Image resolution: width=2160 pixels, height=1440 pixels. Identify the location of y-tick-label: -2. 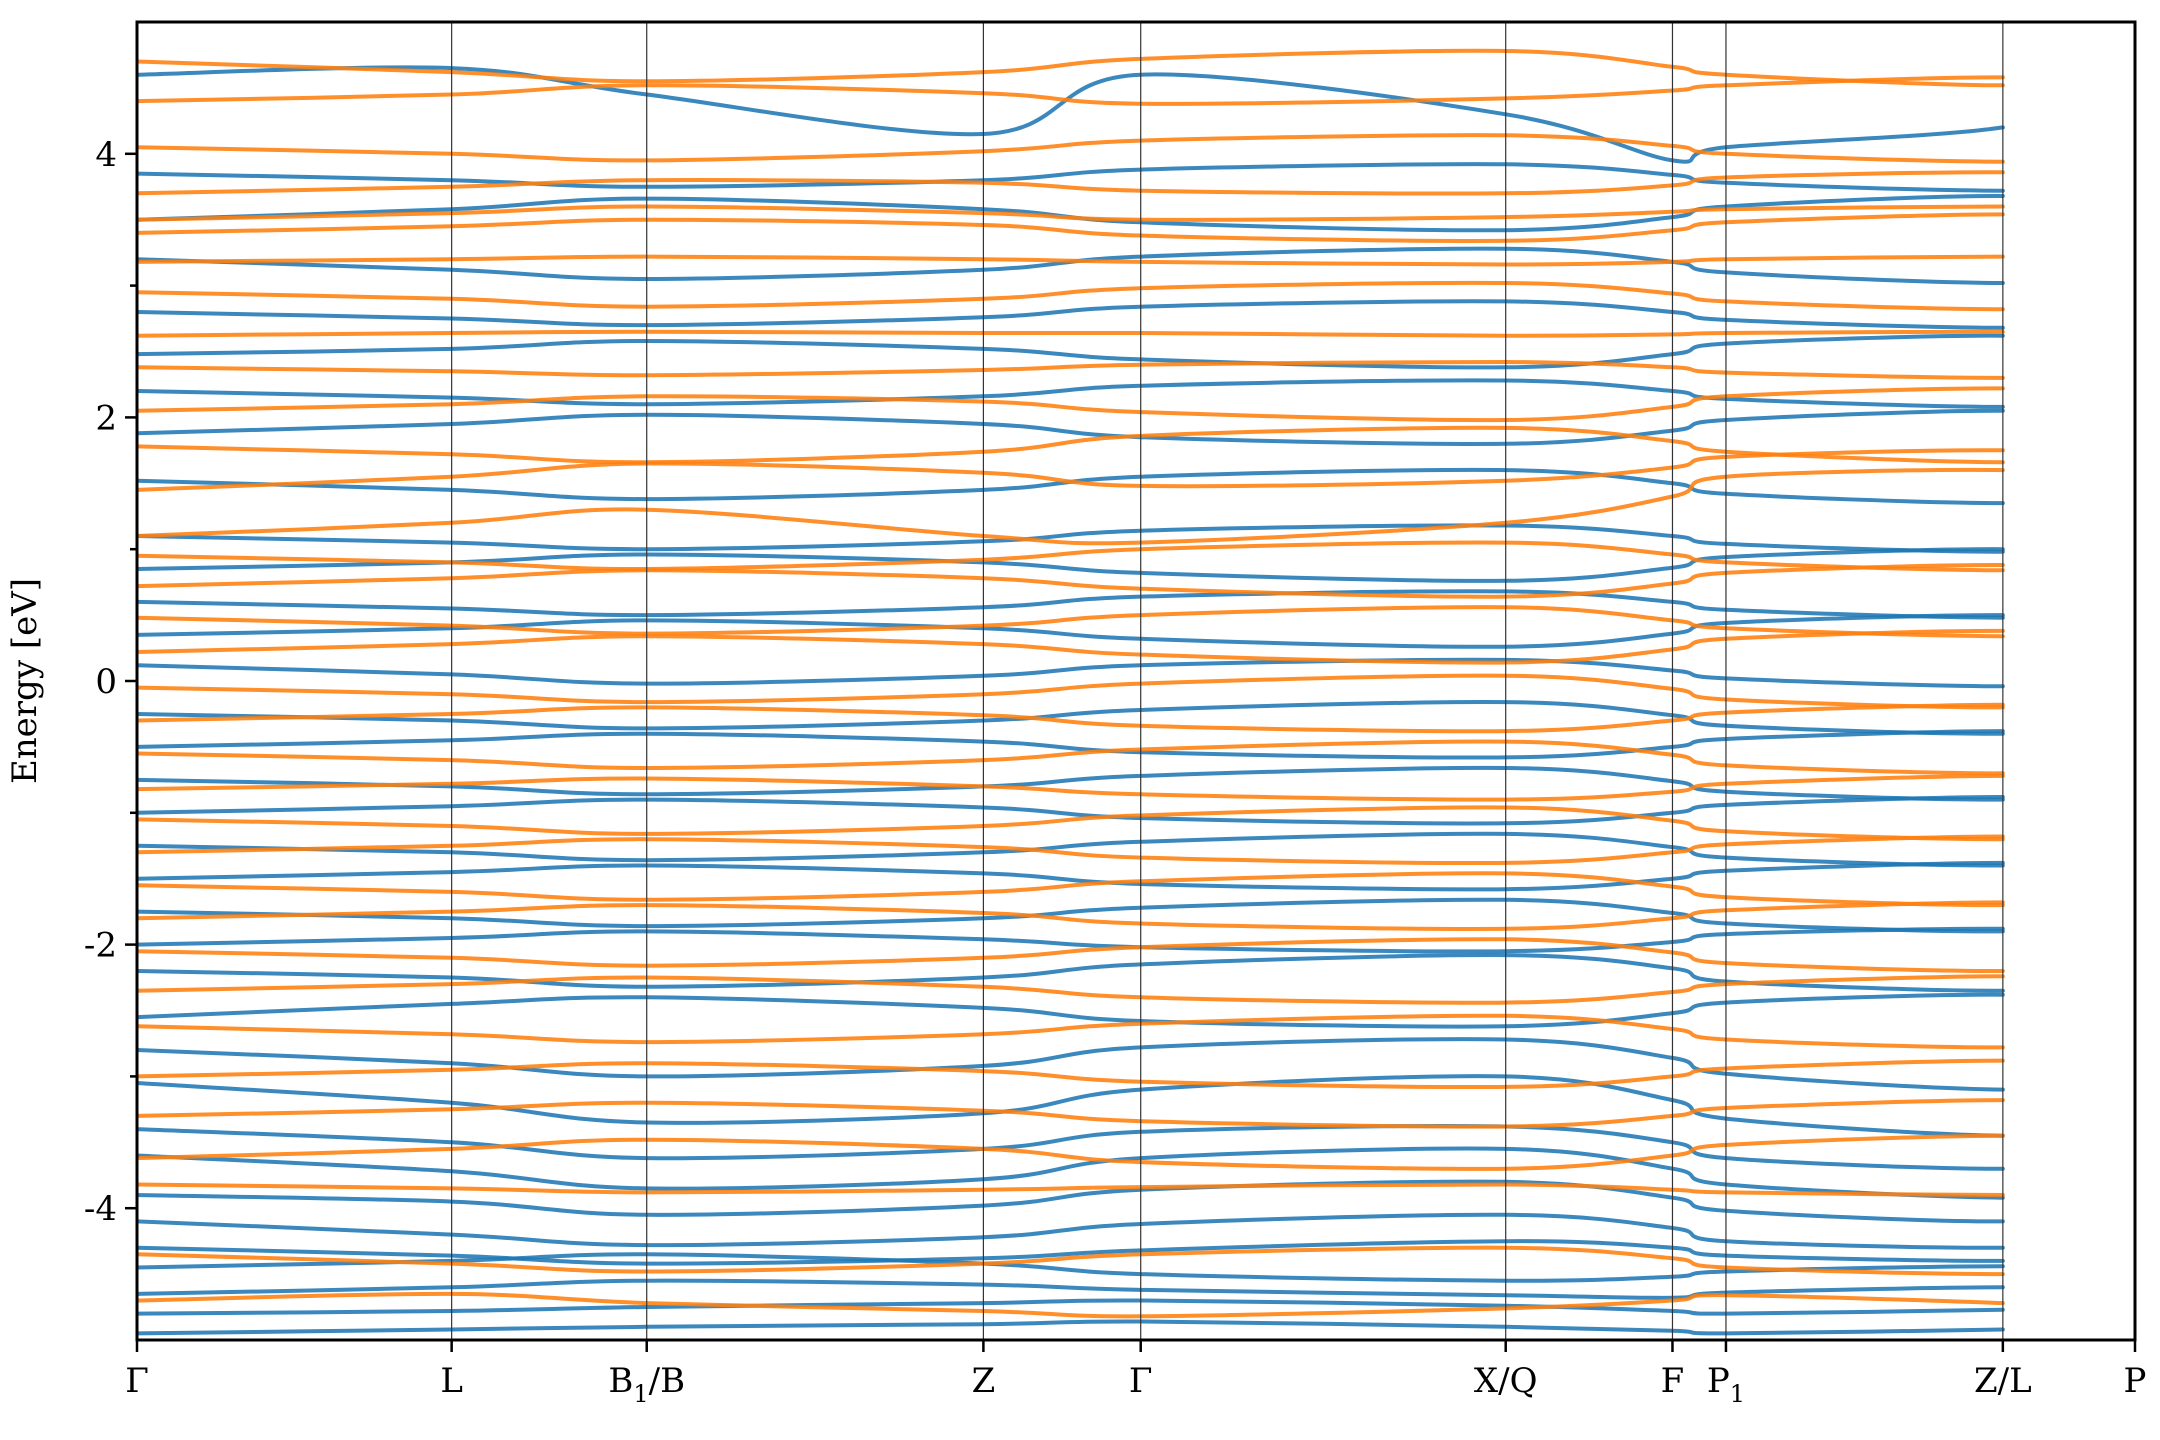
(100, 946).